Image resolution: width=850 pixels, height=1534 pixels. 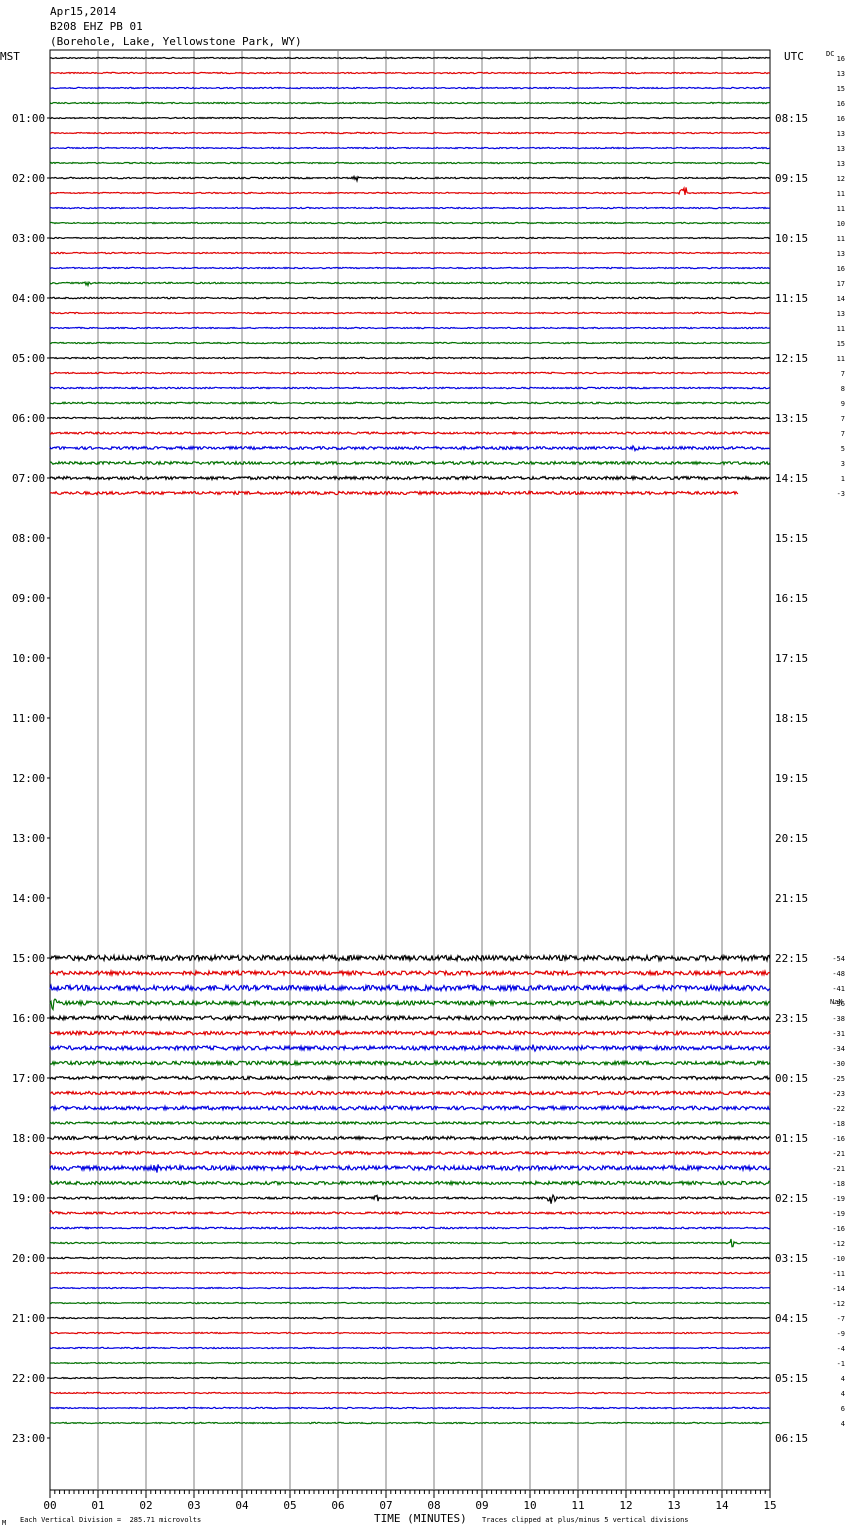 What do you see at coordinates (28, 358) in the screenshot?
I see `mst-hour-label: 05:00` at bounding box center [28, 358].